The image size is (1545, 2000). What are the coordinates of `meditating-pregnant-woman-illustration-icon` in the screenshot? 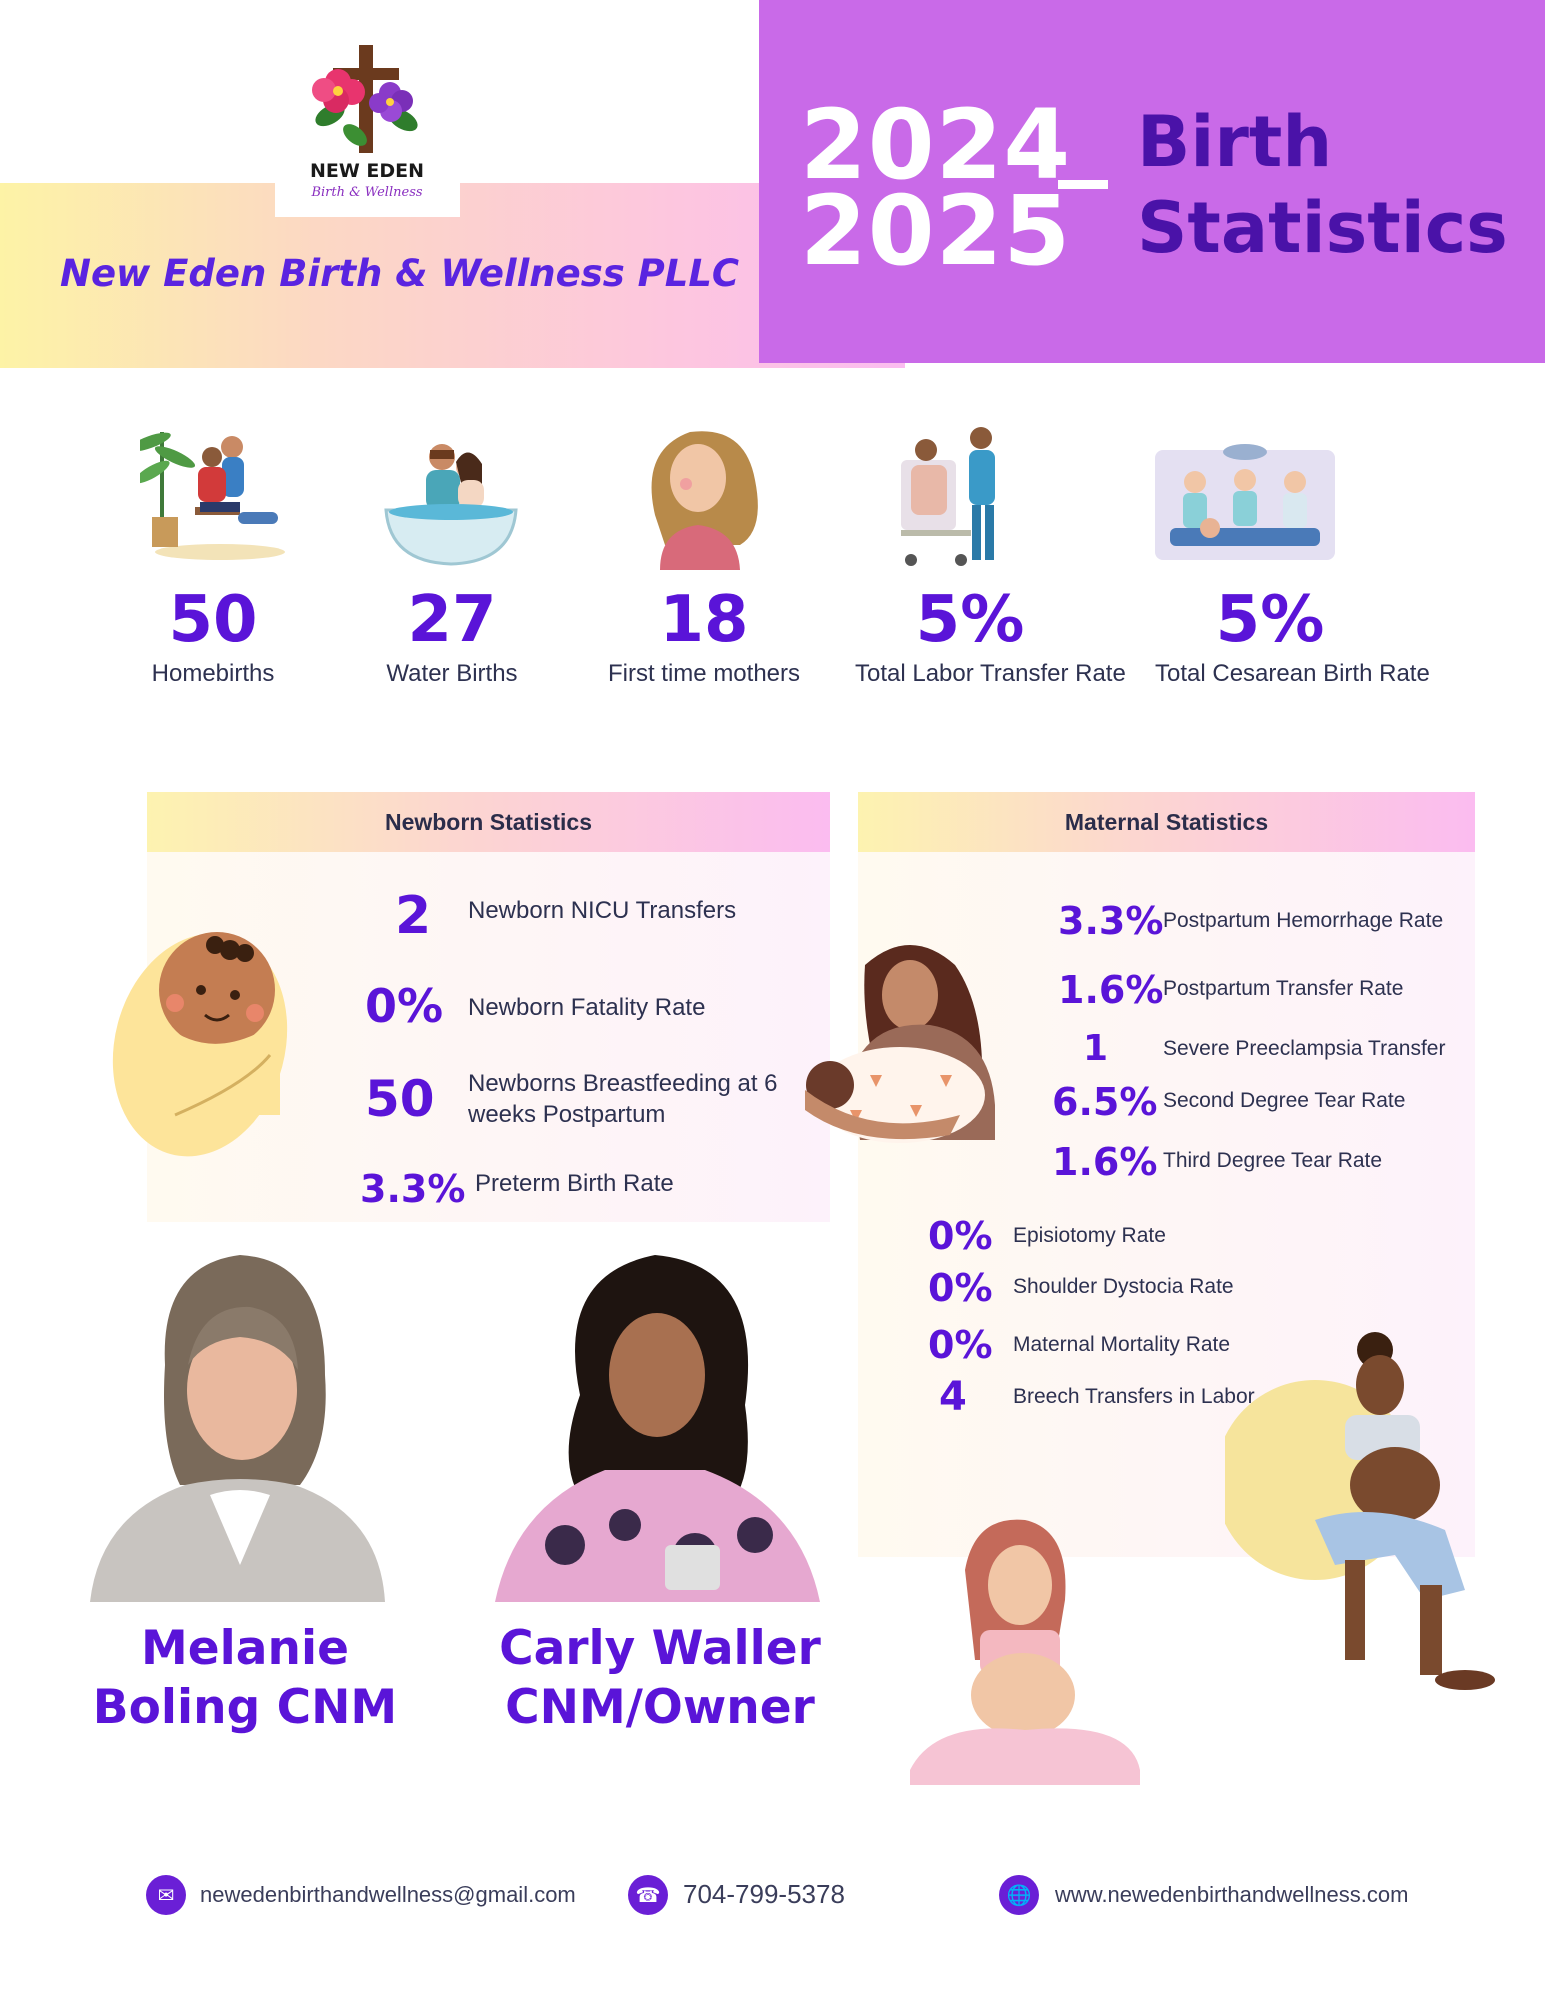 It's located at (1025, 1652).